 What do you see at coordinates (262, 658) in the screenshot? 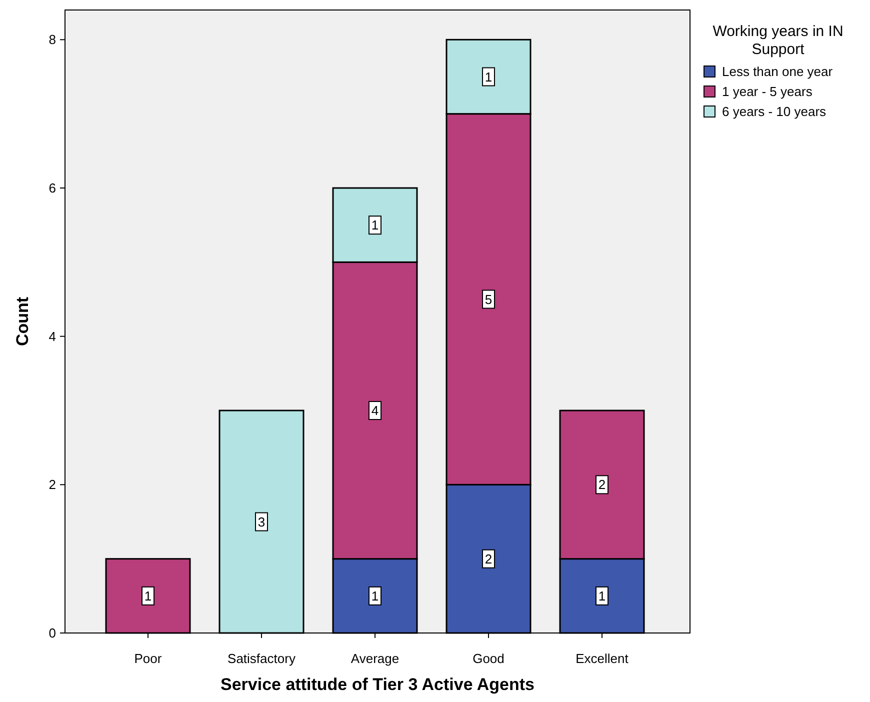
I see `x-tick-label: Satisfactory` at bounding box center [262, 658].